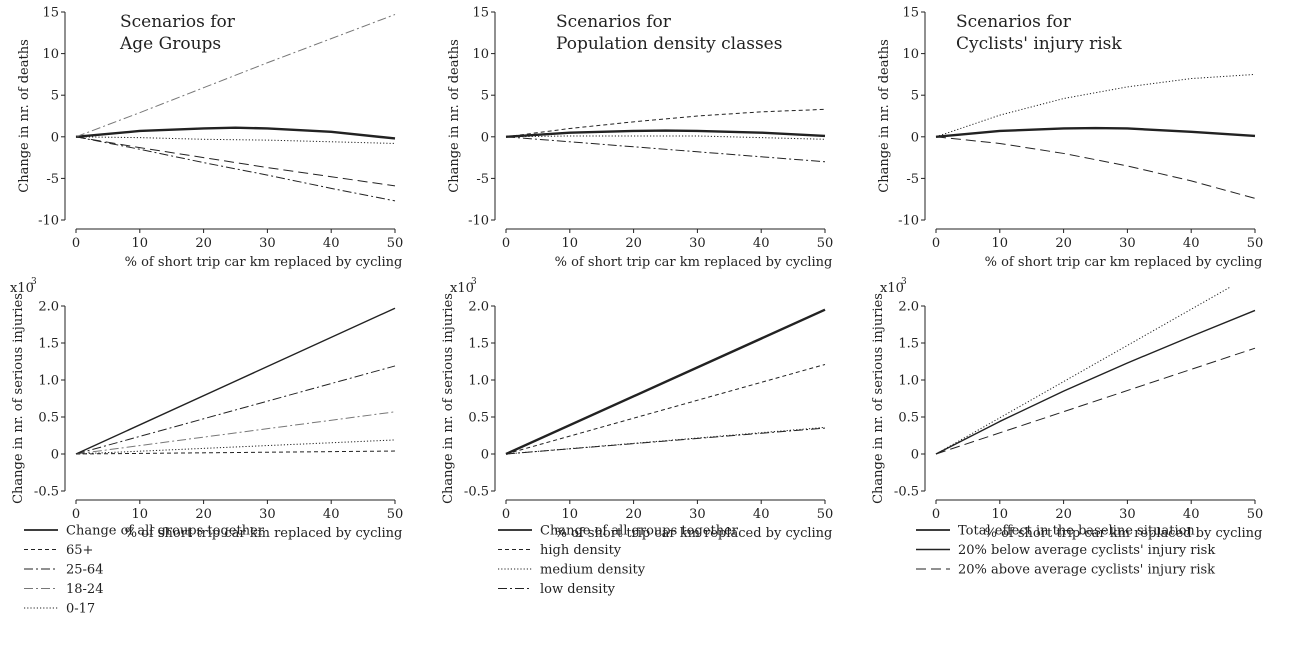 The width and height of the screenshot is (1297, 652). What do you see at coordinates (669, 44) in the screenshot?
I see `chart-title-line: Population density classes` at bounding box center [669, 44].